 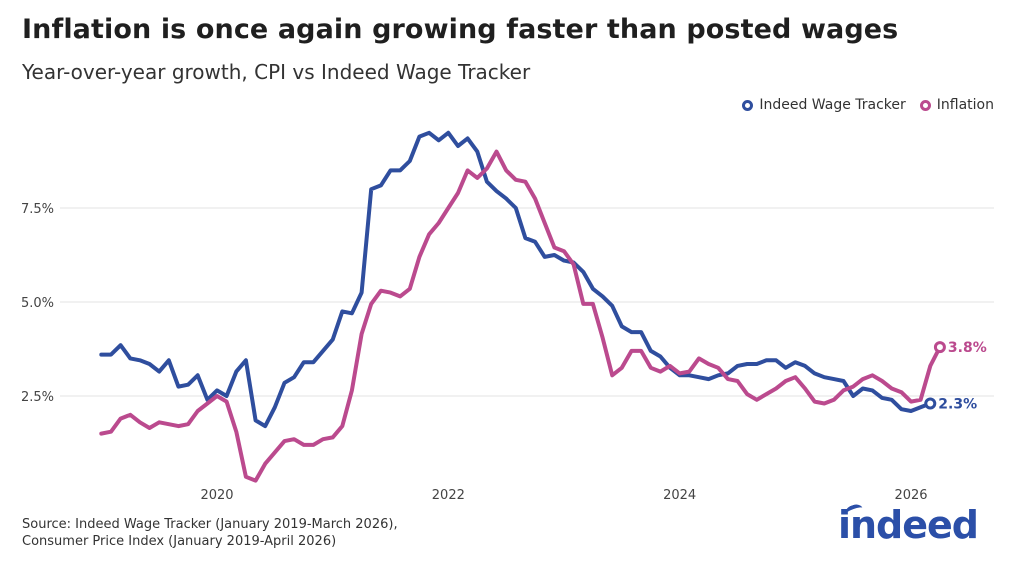 What do you see at coordinates (965, 105) in the screenshot?
I see `legend-label-inflation: Inflation` at bounding box center [965, 105].